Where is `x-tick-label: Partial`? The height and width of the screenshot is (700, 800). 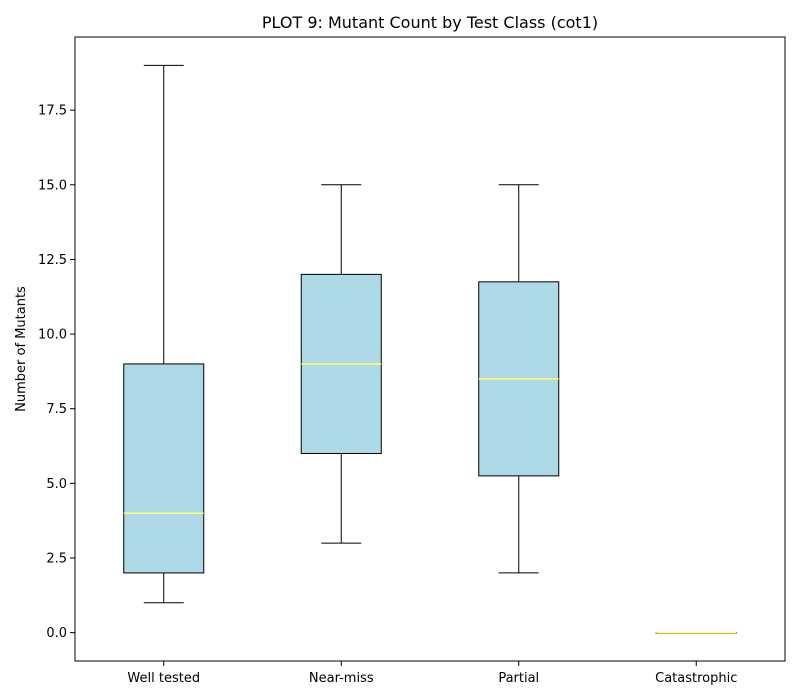 x-tick-label: Partial is located at coordinates (518, 678).